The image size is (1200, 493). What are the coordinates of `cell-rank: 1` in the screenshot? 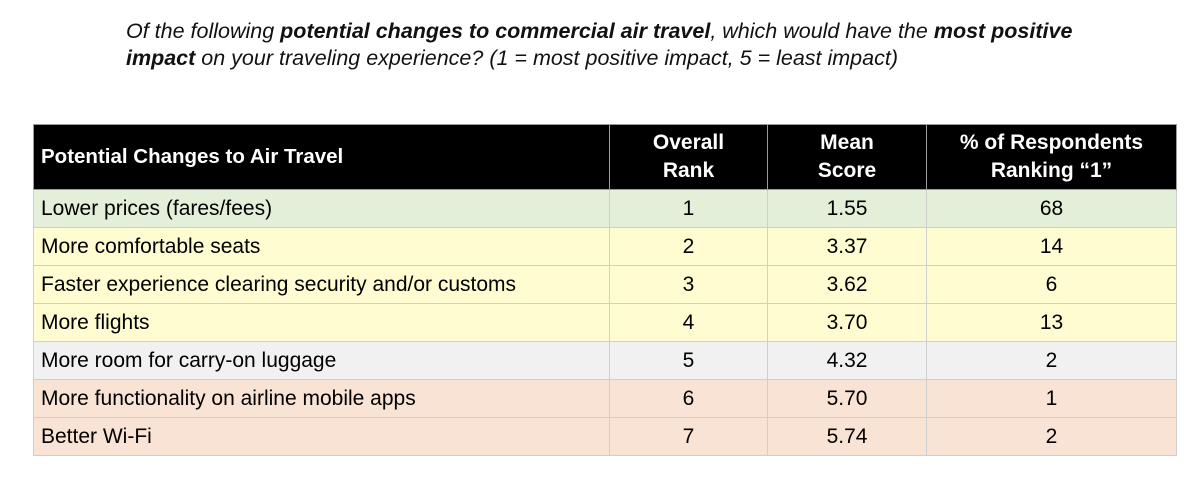 It's located at (688, 208).